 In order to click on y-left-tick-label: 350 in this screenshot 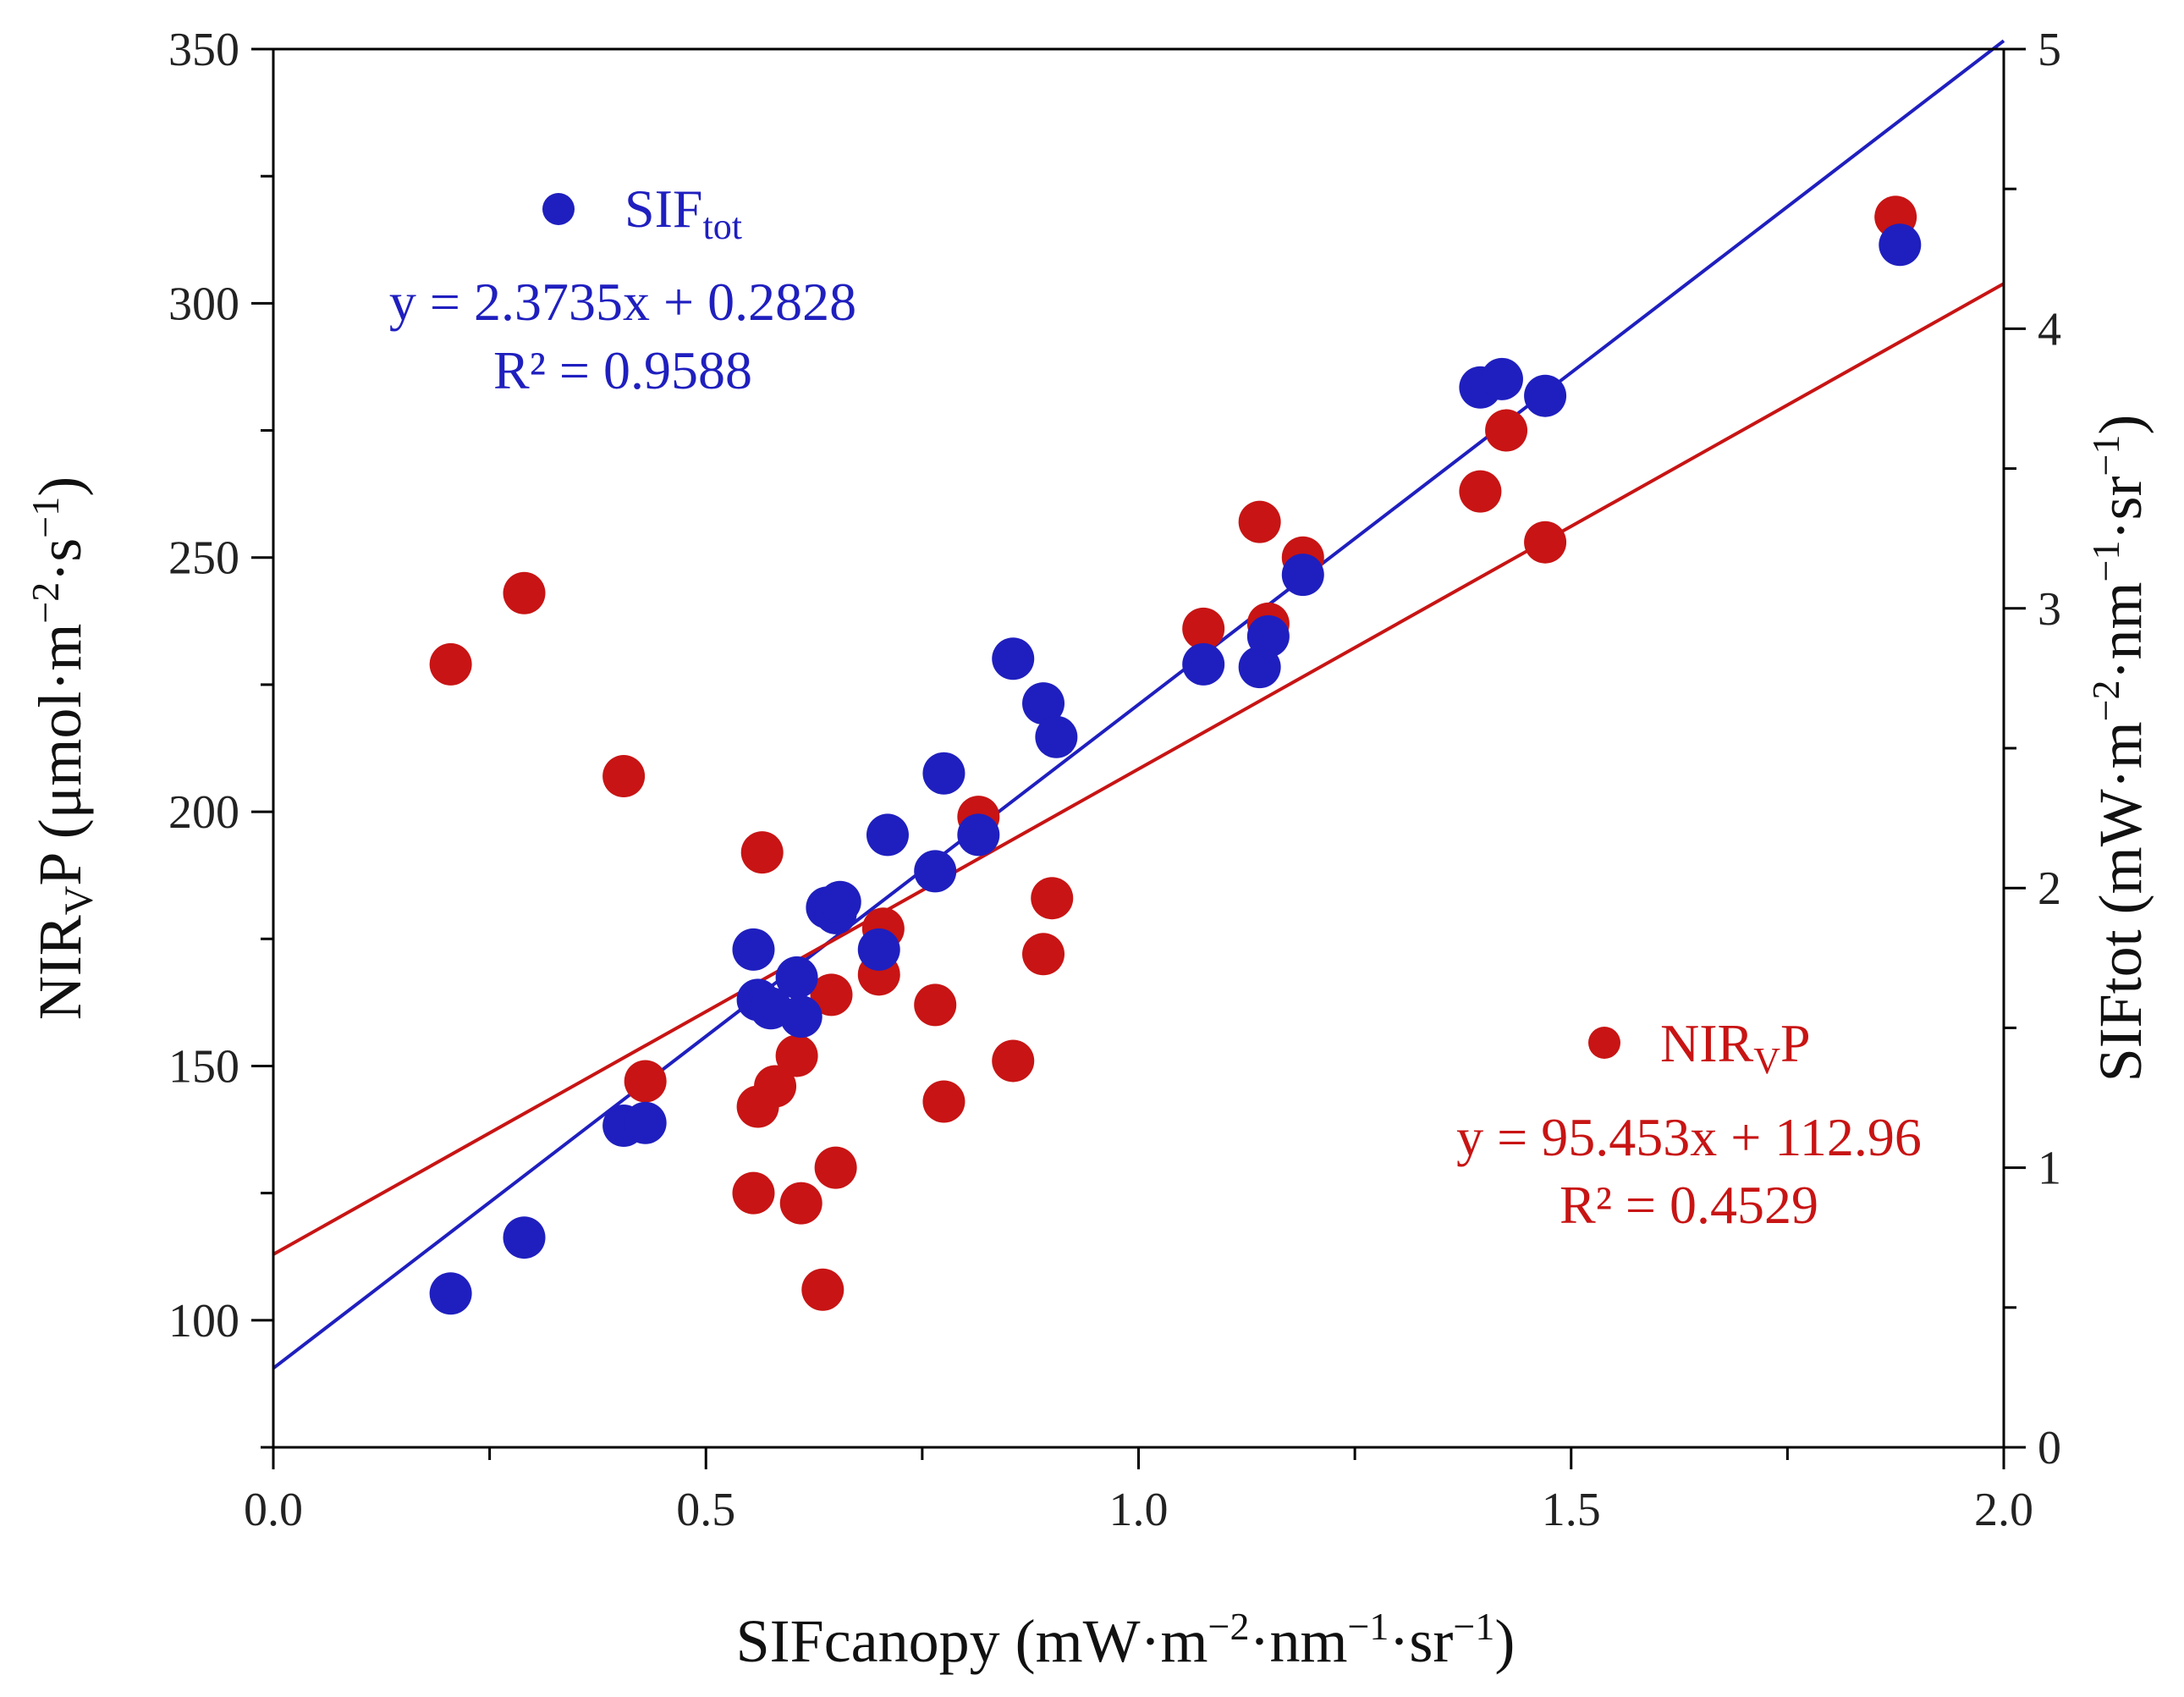, I will do `click(203, 50)`.